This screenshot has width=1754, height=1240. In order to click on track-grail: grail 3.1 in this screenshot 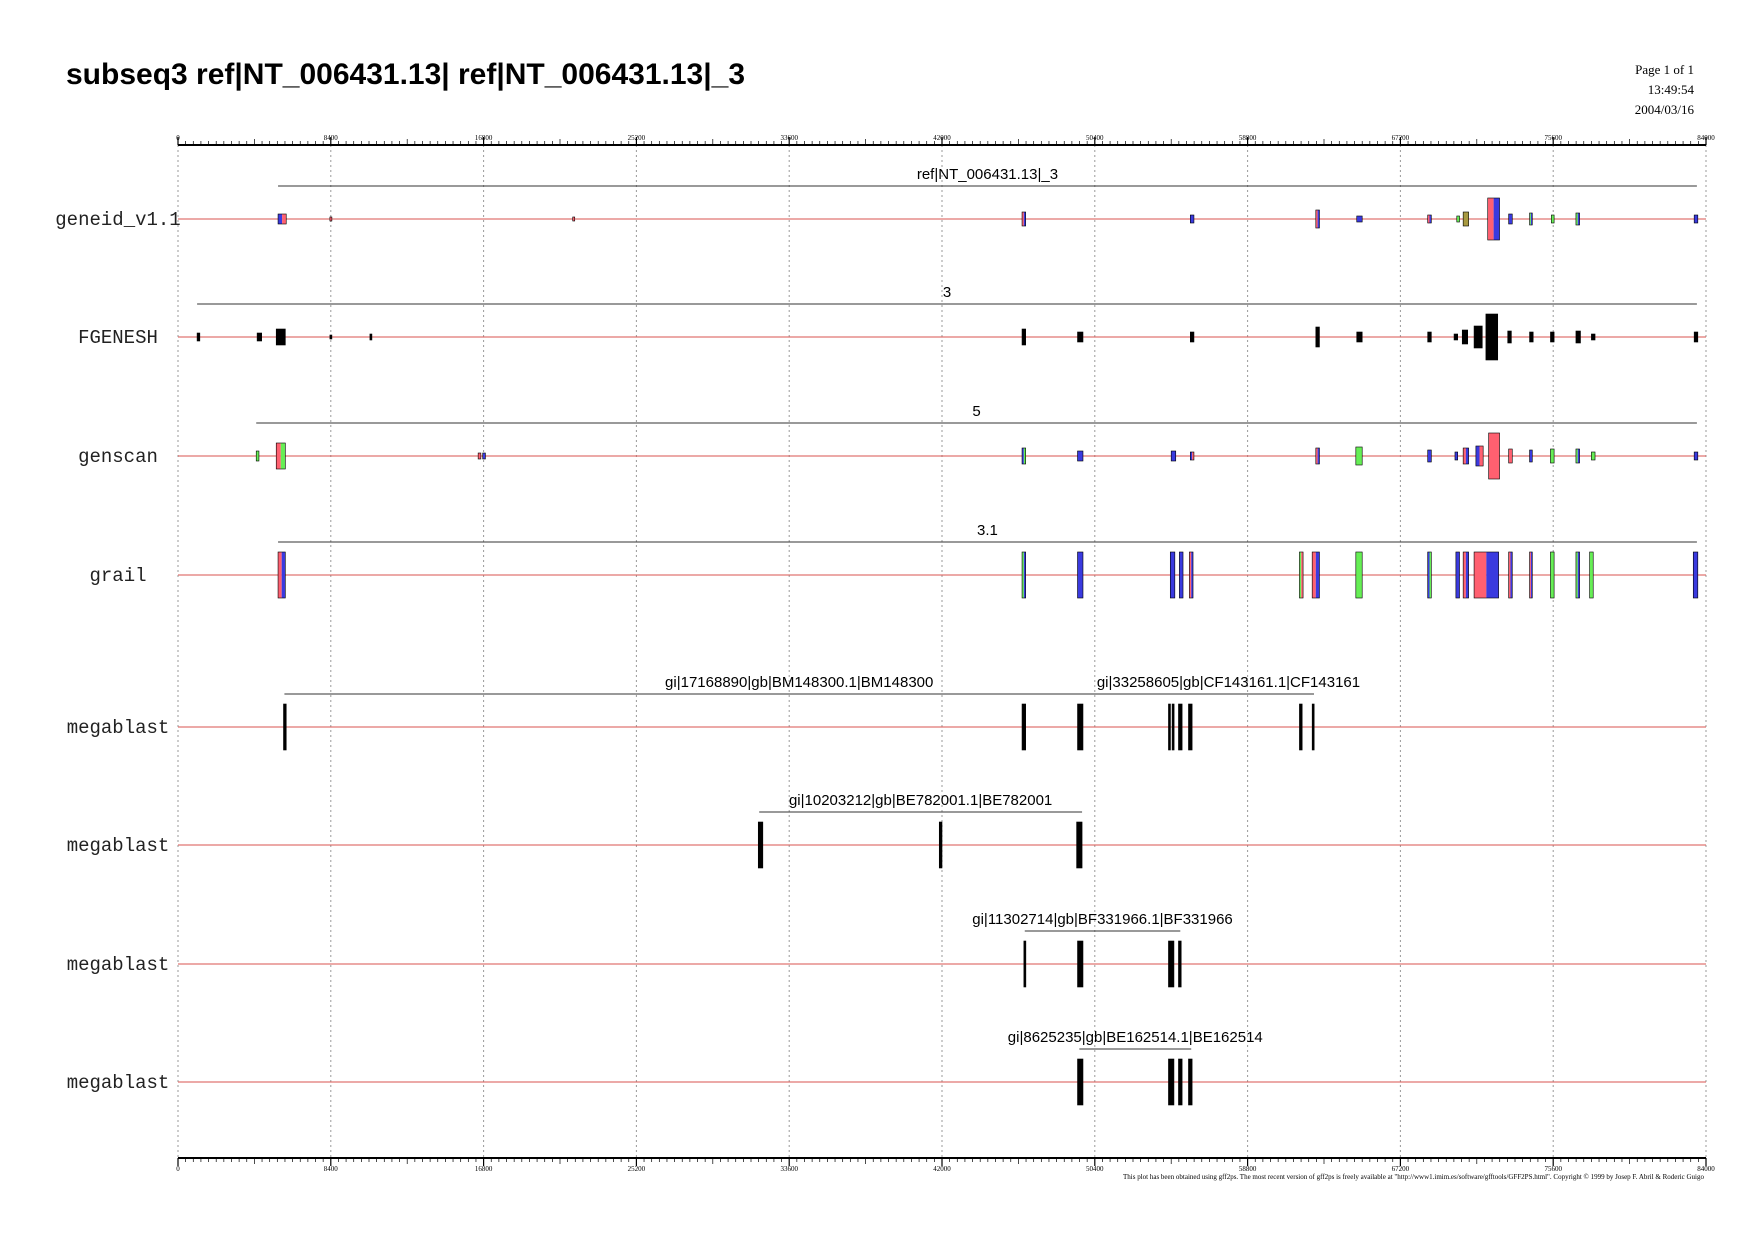, I will do `click(897, 560)`.